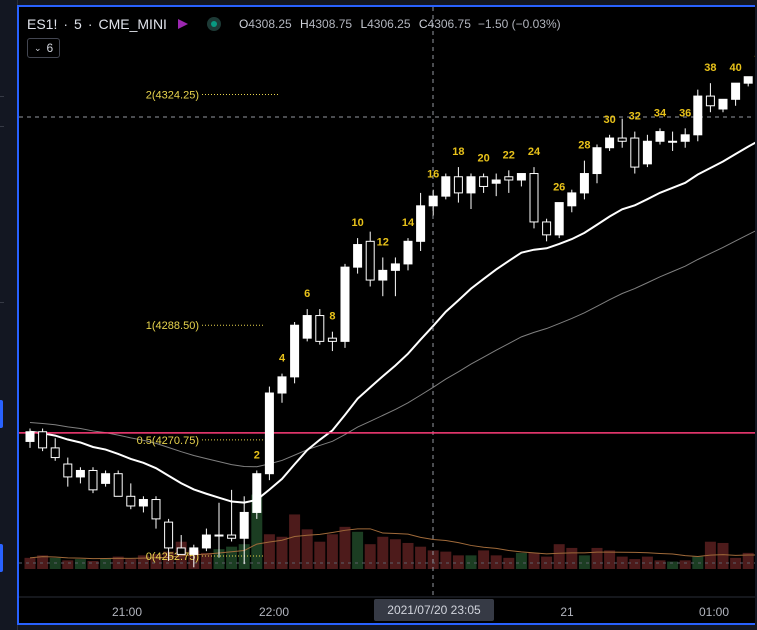  What do you see at coordinates (257, 455) in the screenshot?
I see `bar-count-label: 2` at bounding box center [257, 455].